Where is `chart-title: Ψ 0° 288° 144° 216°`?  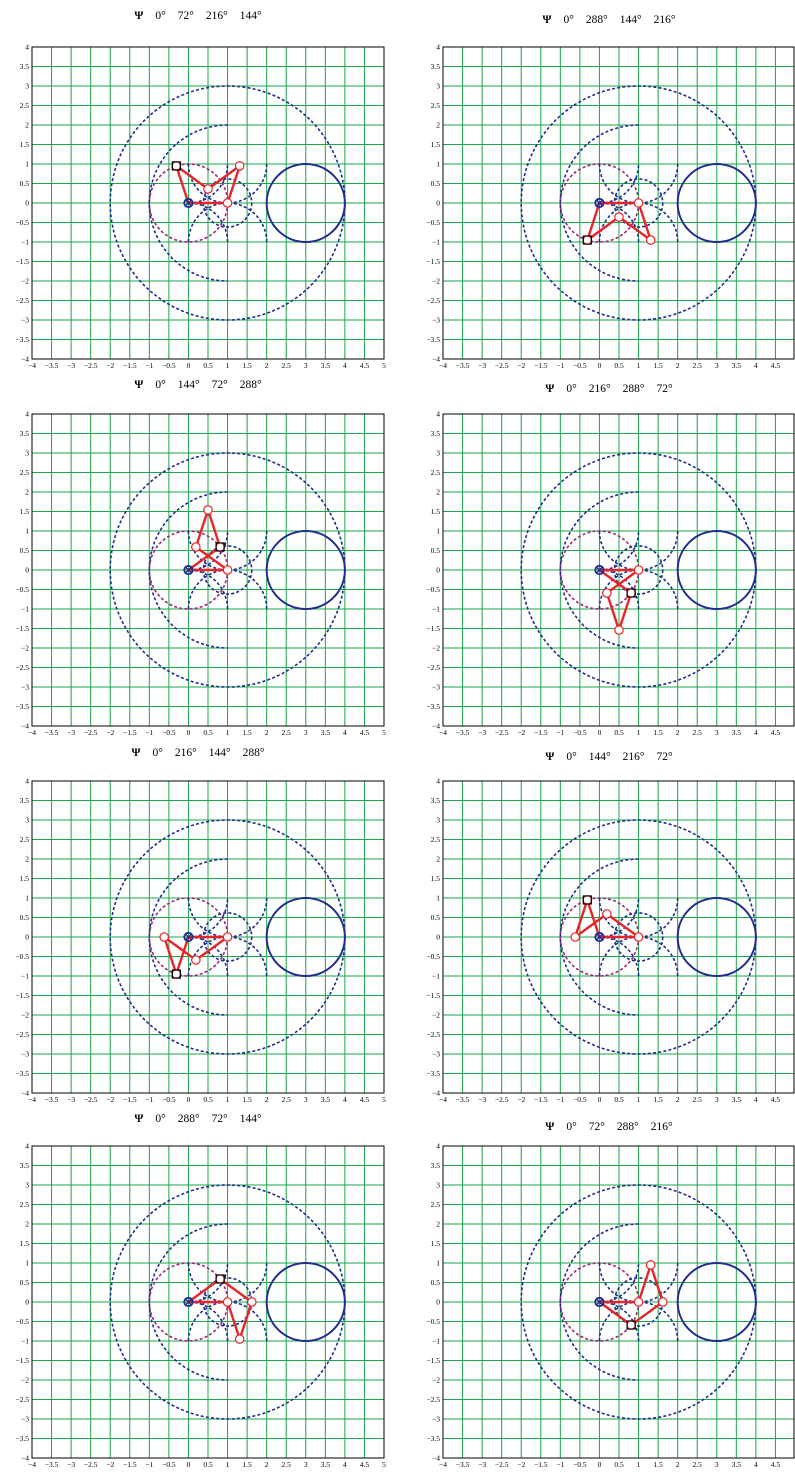
chart-title: Ψ 0° 288° 144° 216° is located at coordinates (609, 20).